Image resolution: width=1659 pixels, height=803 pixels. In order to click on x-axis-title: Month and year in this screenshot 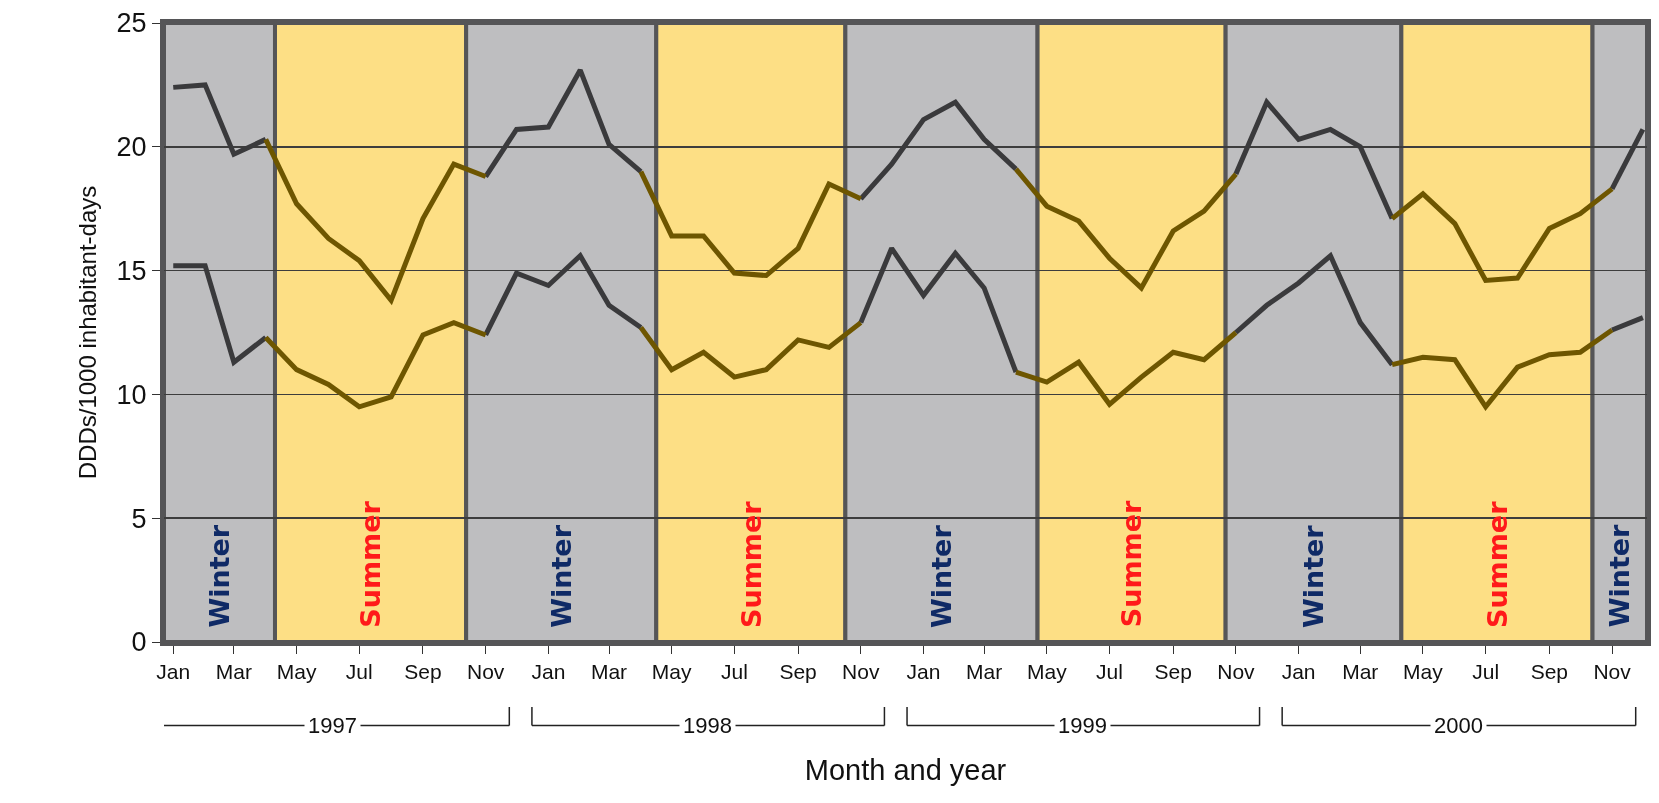, I will do `click(905, 769)`.